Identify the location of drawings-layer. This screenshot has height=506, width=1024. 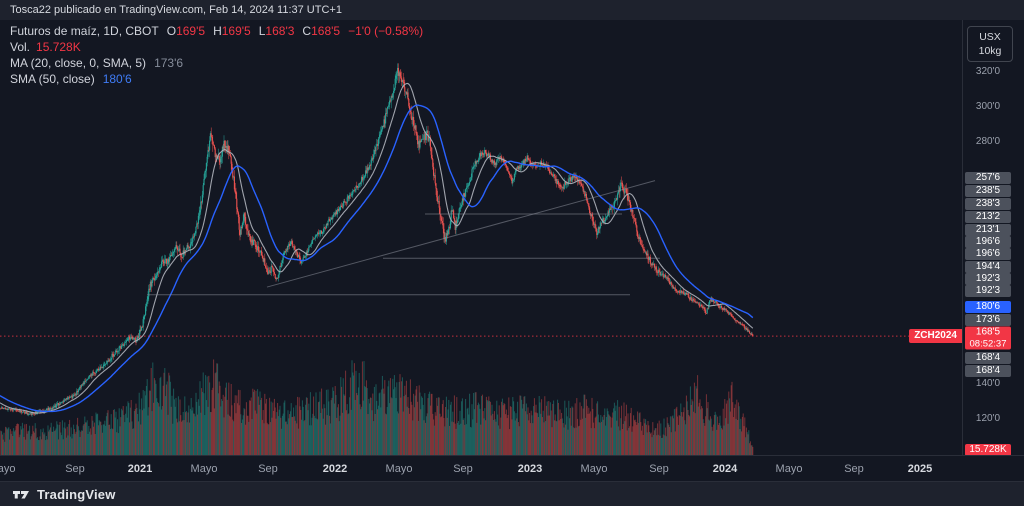
(403, 238).